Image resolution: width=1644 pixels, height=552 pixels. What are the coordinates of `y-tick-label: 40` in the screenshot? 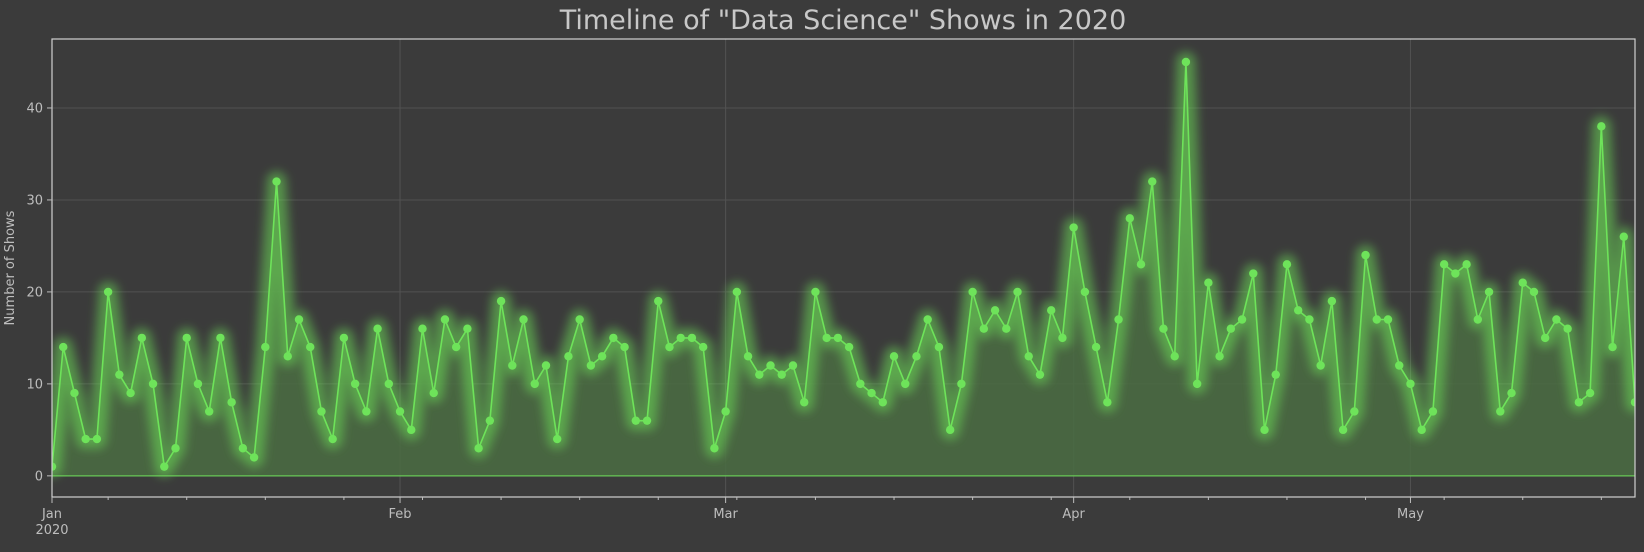 It's located at (34, 108).